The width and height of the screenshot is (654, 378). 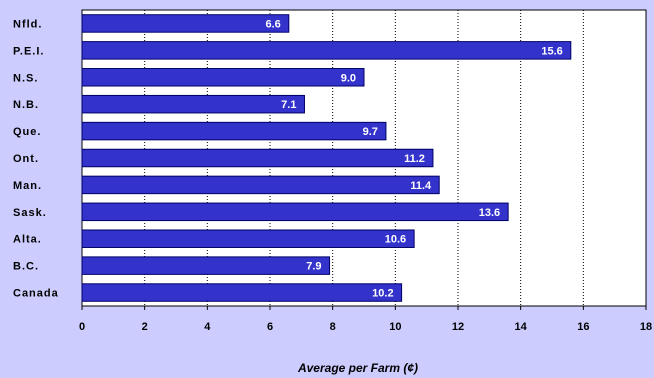 I want to click on category-label: Alta., so click(x=27, y=240).